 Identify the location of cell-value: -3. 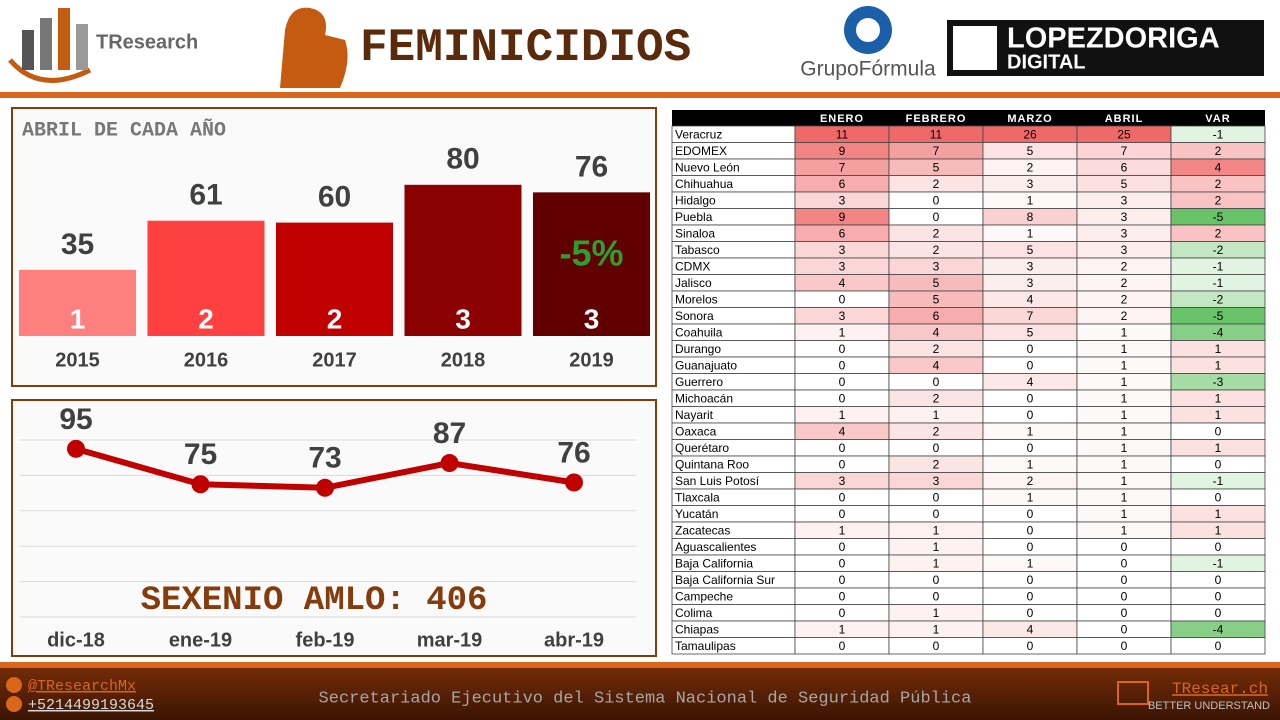
(1218, 382).